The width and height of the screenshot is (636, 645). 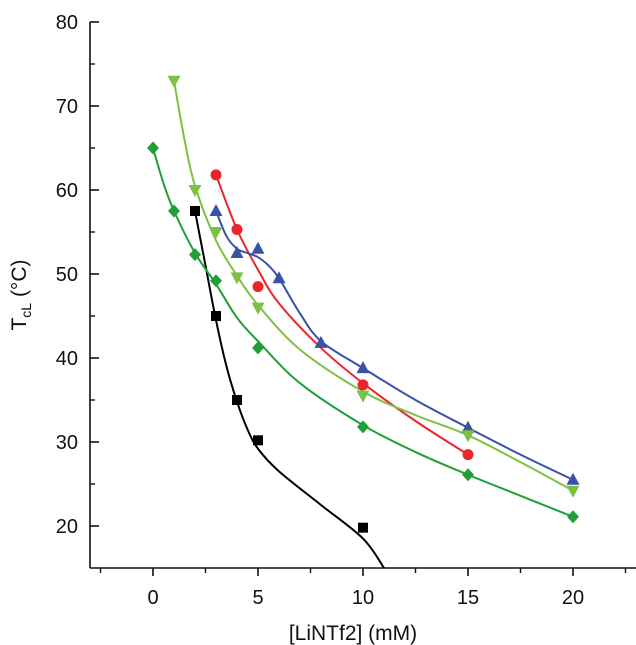 What do you see at coordinates (468, 598) in the screenshot?
I see `x-tick-label: 15` at bounding box center [468, 598].